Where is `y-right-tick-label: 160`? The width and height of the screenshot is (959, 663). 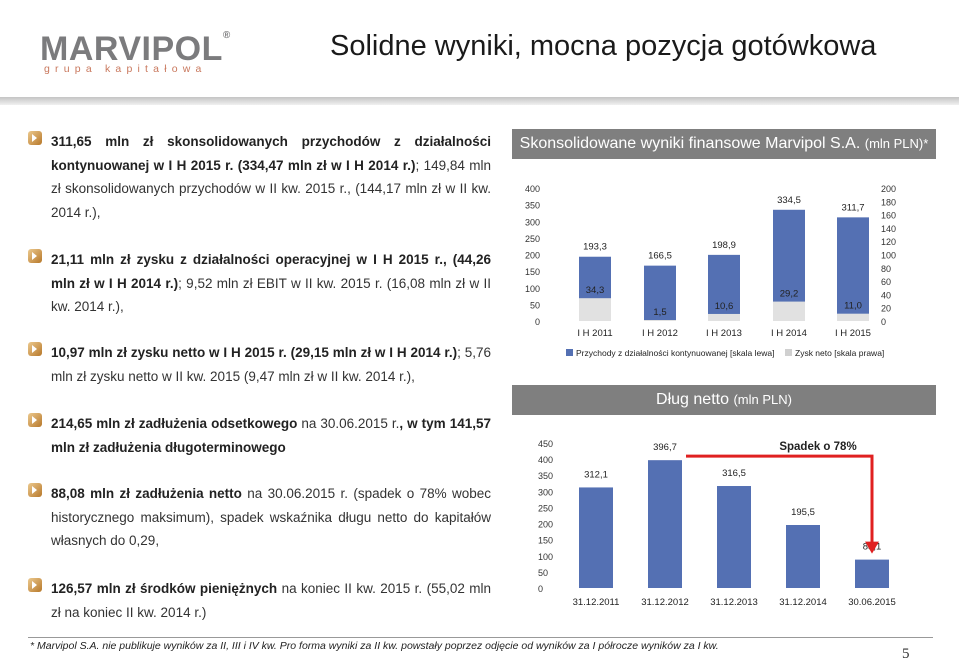 y-right-tick-label: 160 is located at coordinates (888, 216).